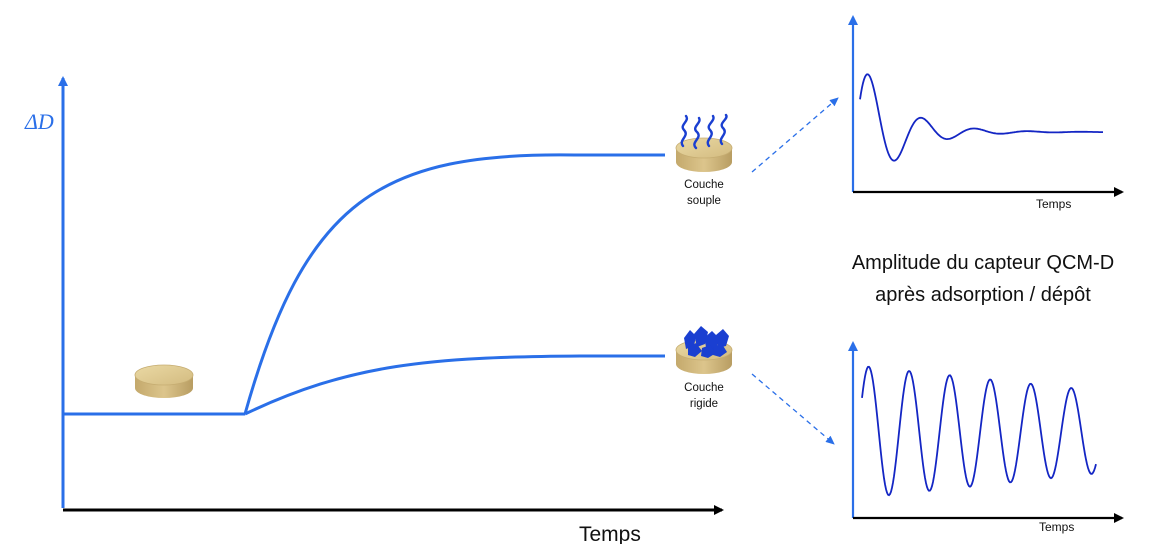 This screenshot has height=544, width=1149. I want to click on inset-rigid-sustained: Temps, so click(986, 437).